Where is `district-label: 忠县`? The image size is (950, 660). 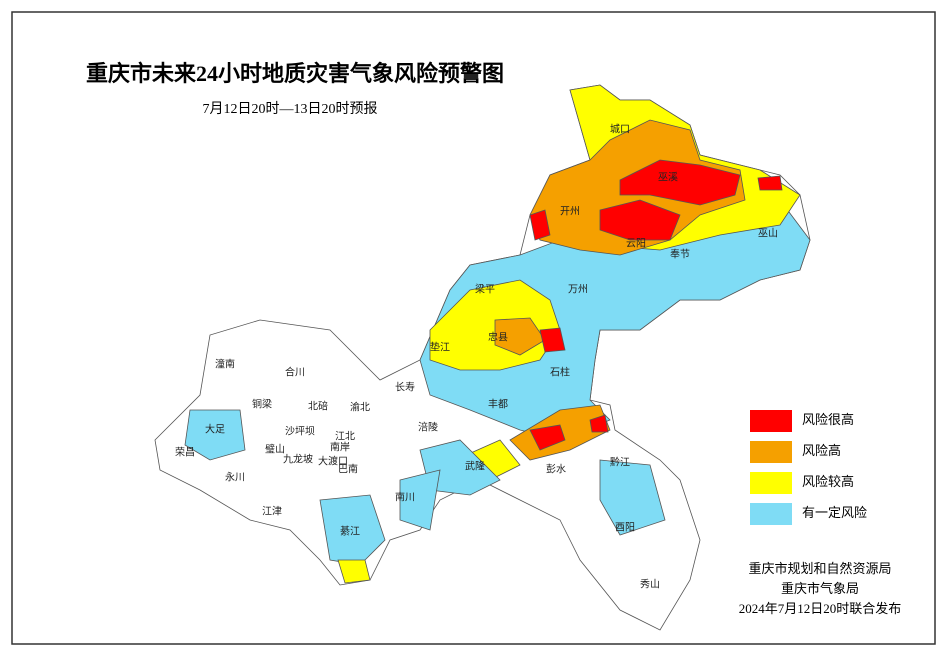
district-label: 忠县 is located at coordinates (498, 337).